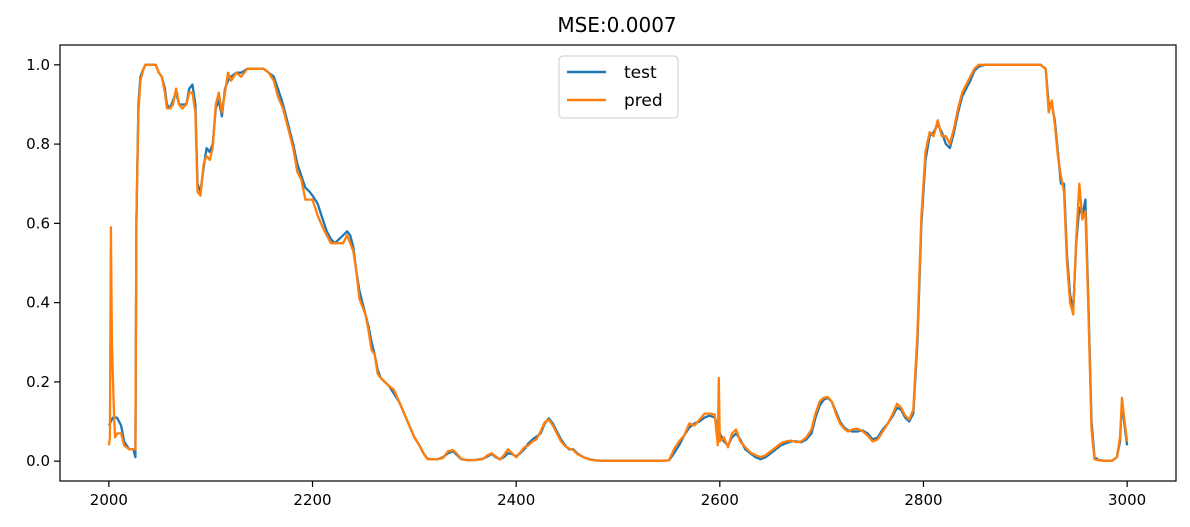 This screenshot has height=527, width=1190. Describe the element at coordinates (923, 500) in the screenshot. I see `x-tick-label: 2800` at that location.